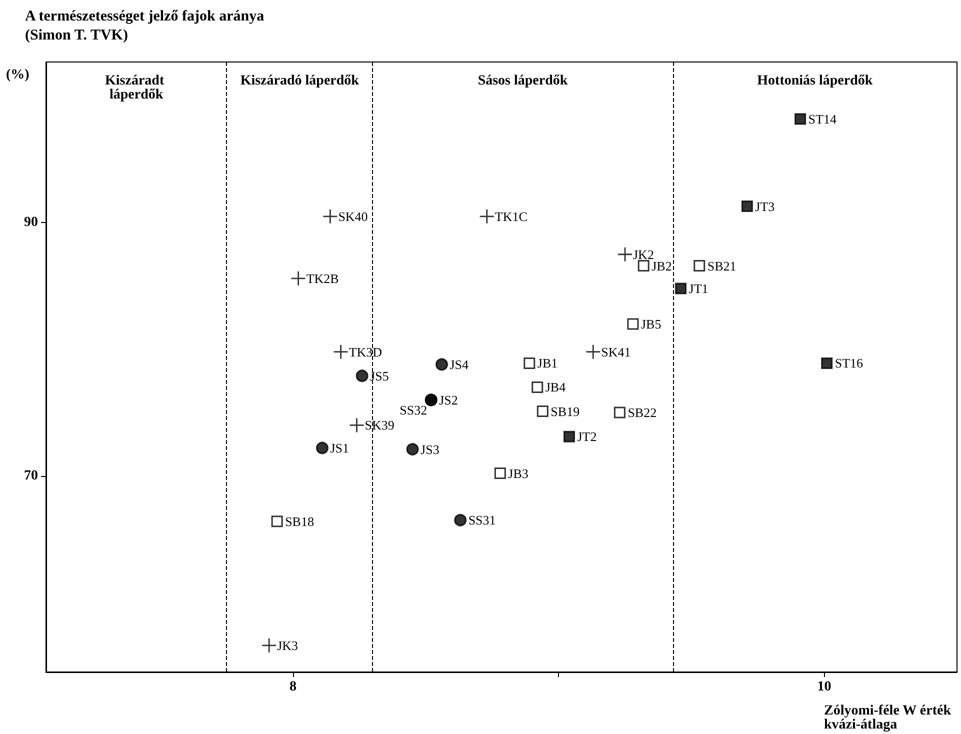 The width and height of the screenshot is (961, 734). What do you see at coordinates (889, 718) in the screenshot?
I see `x-axis-title: Zólyomi-féle W érték kvázi-átlaga` at bounding box center [889, 718].